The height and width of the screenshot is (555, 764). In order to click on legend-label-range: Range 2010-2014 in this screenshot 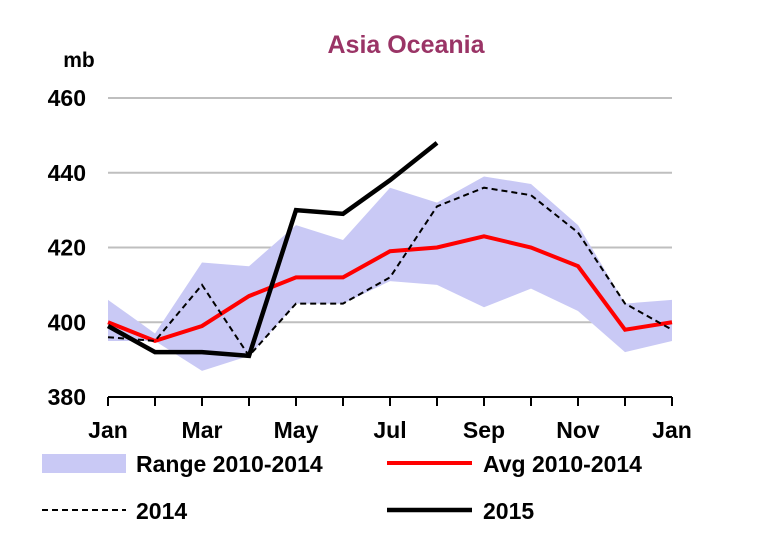, I will do `click(229, 464)`.